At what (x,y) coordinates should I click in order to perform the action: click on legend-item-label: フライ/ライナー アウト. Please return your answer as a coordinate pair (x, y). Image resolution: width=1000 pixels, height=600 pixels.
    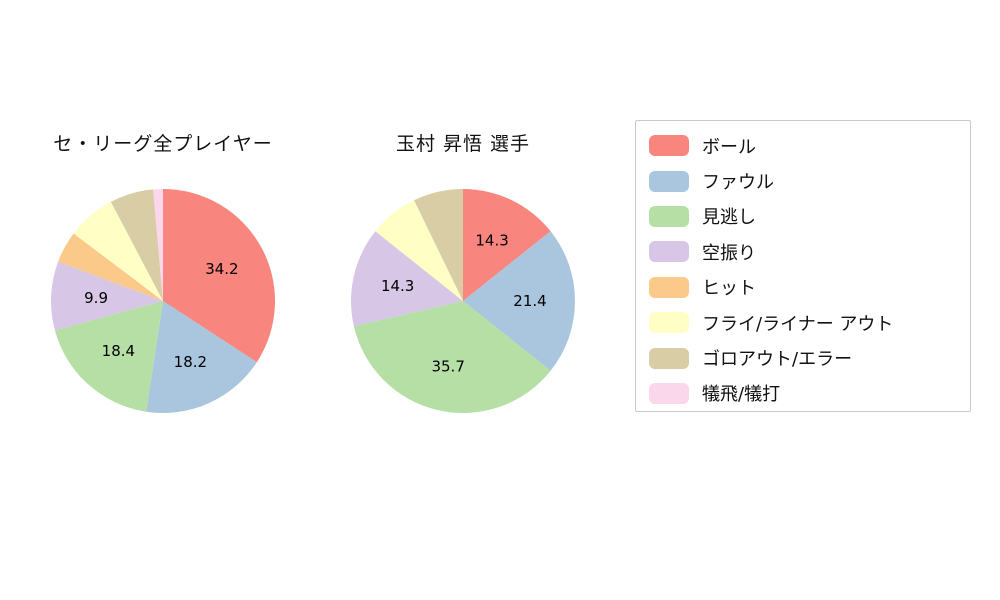
    Looking at the image, I should click on (798, 324).